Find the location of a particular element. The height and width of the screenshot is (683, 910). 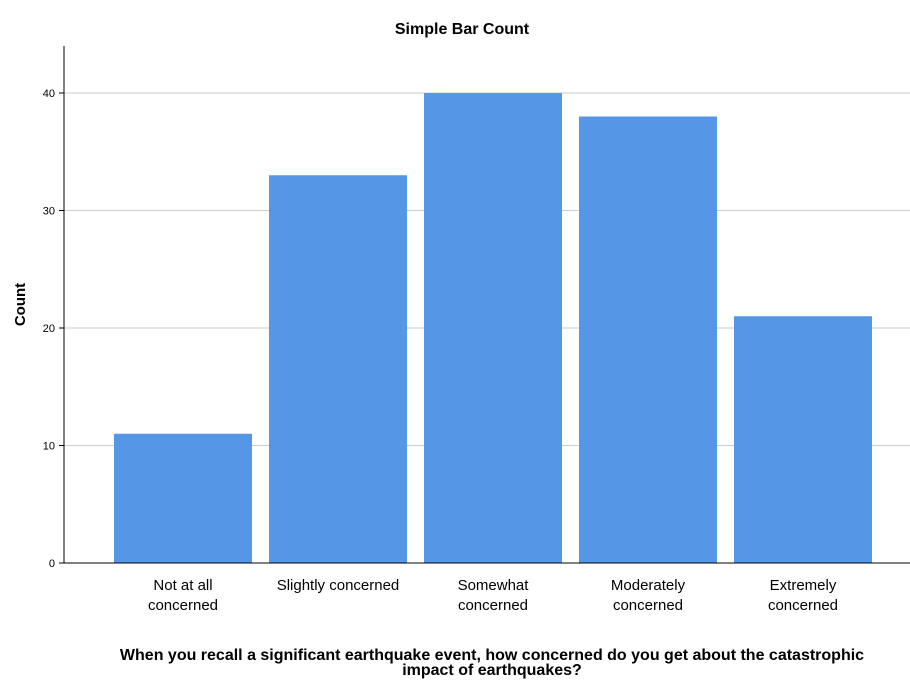

y-tick-labels: 0 10 20 30 40 is located at coordinates (53, 329).